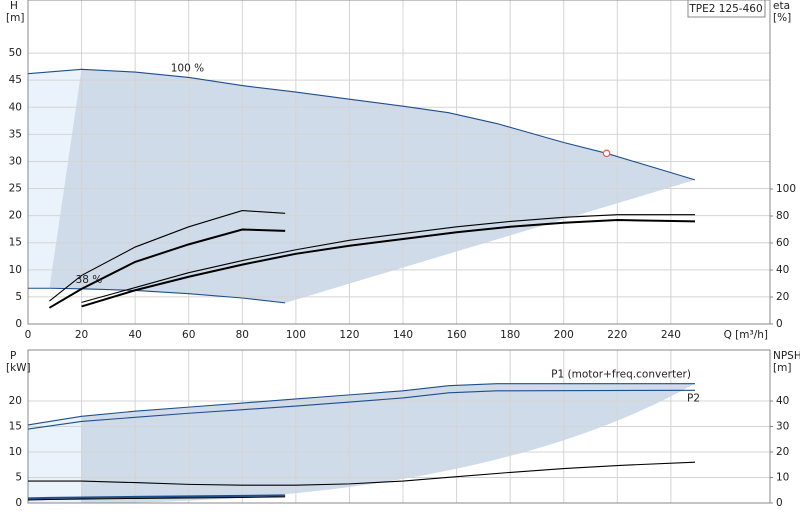  Describe the element at coordinates (188, 335) in the screenshot. I see `x-tick-label: 60` at that location.